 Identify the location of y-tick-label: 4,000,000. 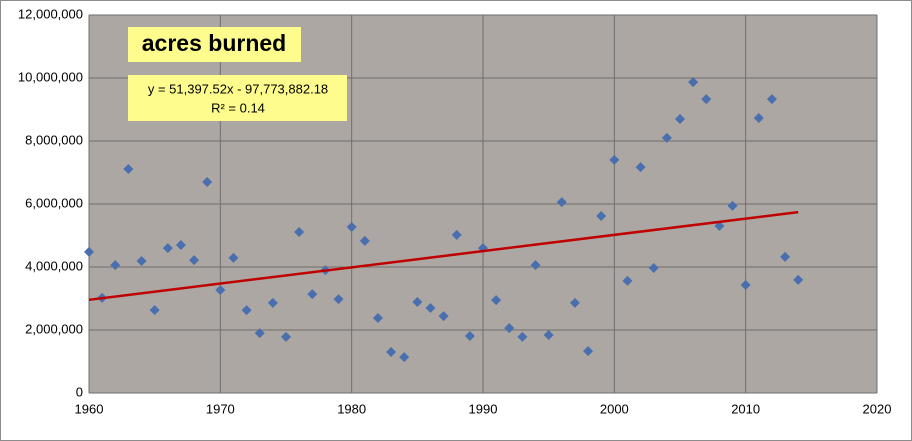
(54, 265).